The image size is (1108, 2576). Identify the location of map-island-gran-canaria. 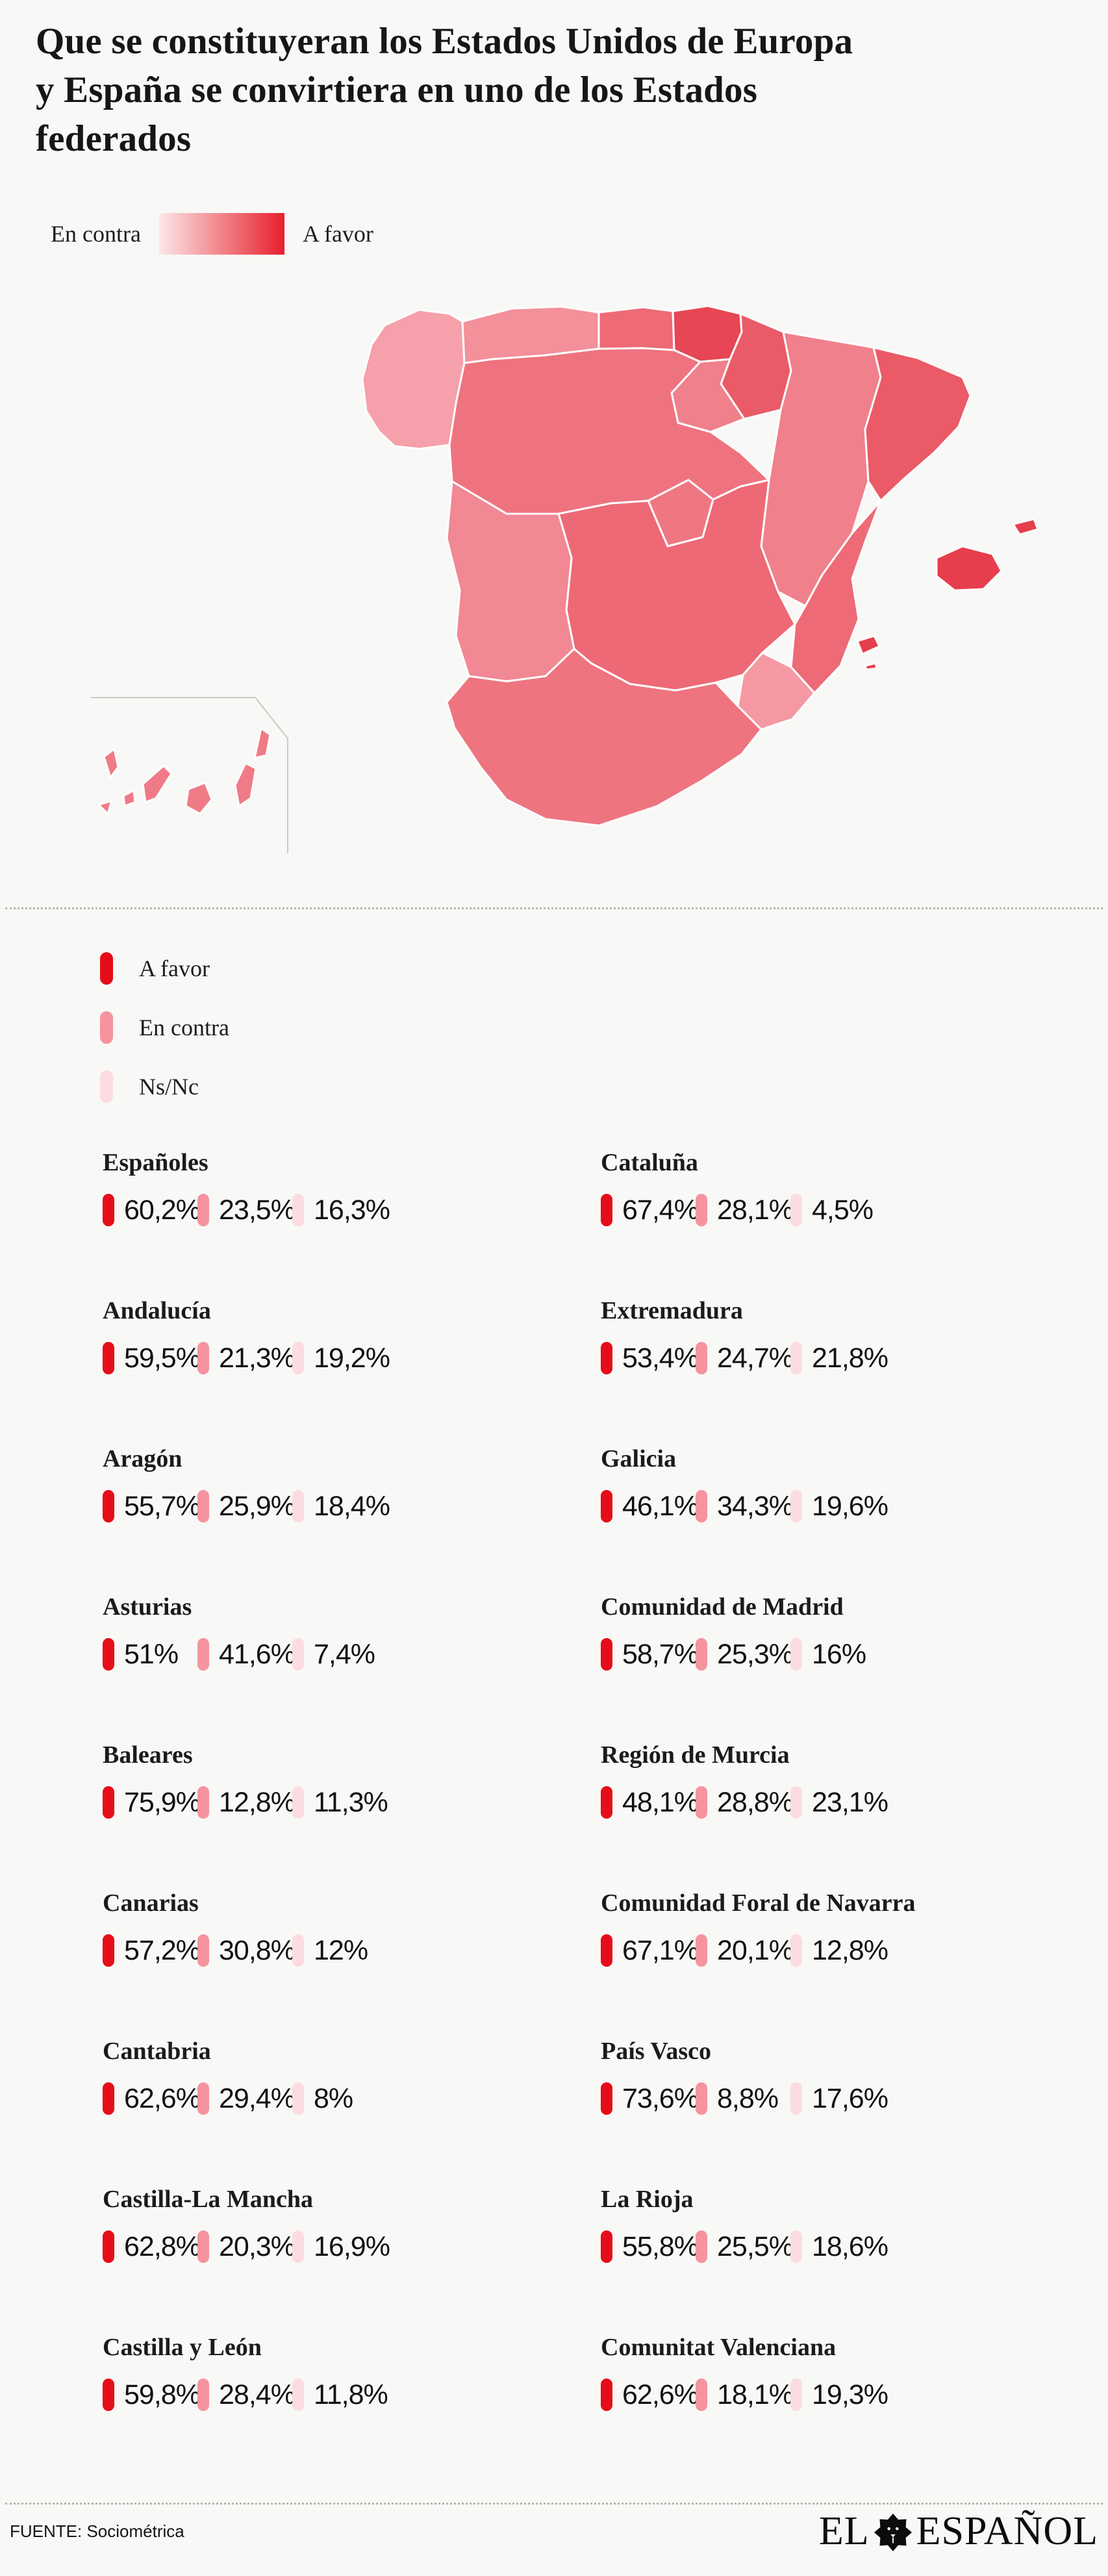
(198, 798).